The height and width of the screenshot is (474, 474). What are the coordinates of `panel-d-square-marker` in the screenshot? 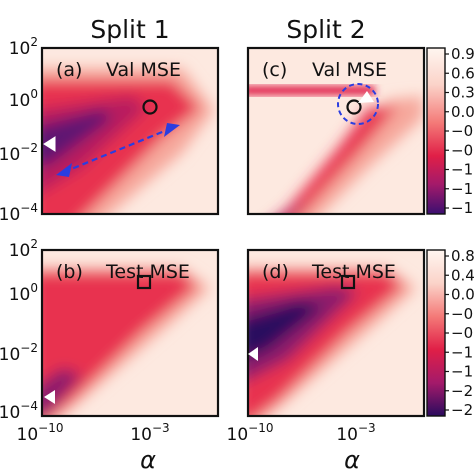 It's located at (348, 282).